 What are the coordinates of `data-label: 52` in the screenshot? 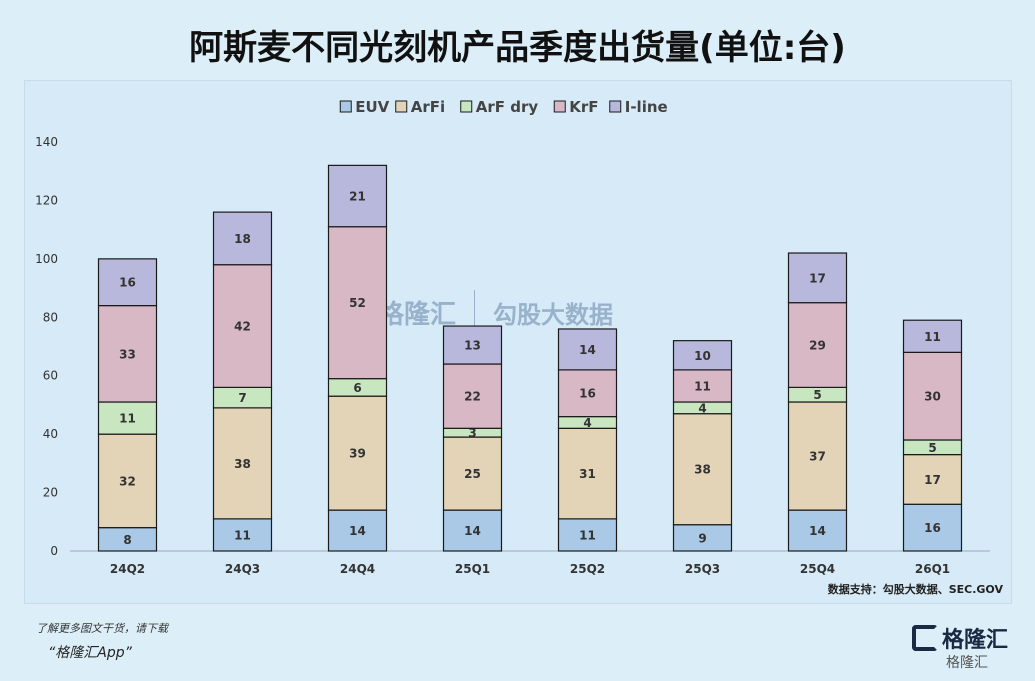 It's located at (357, 303).